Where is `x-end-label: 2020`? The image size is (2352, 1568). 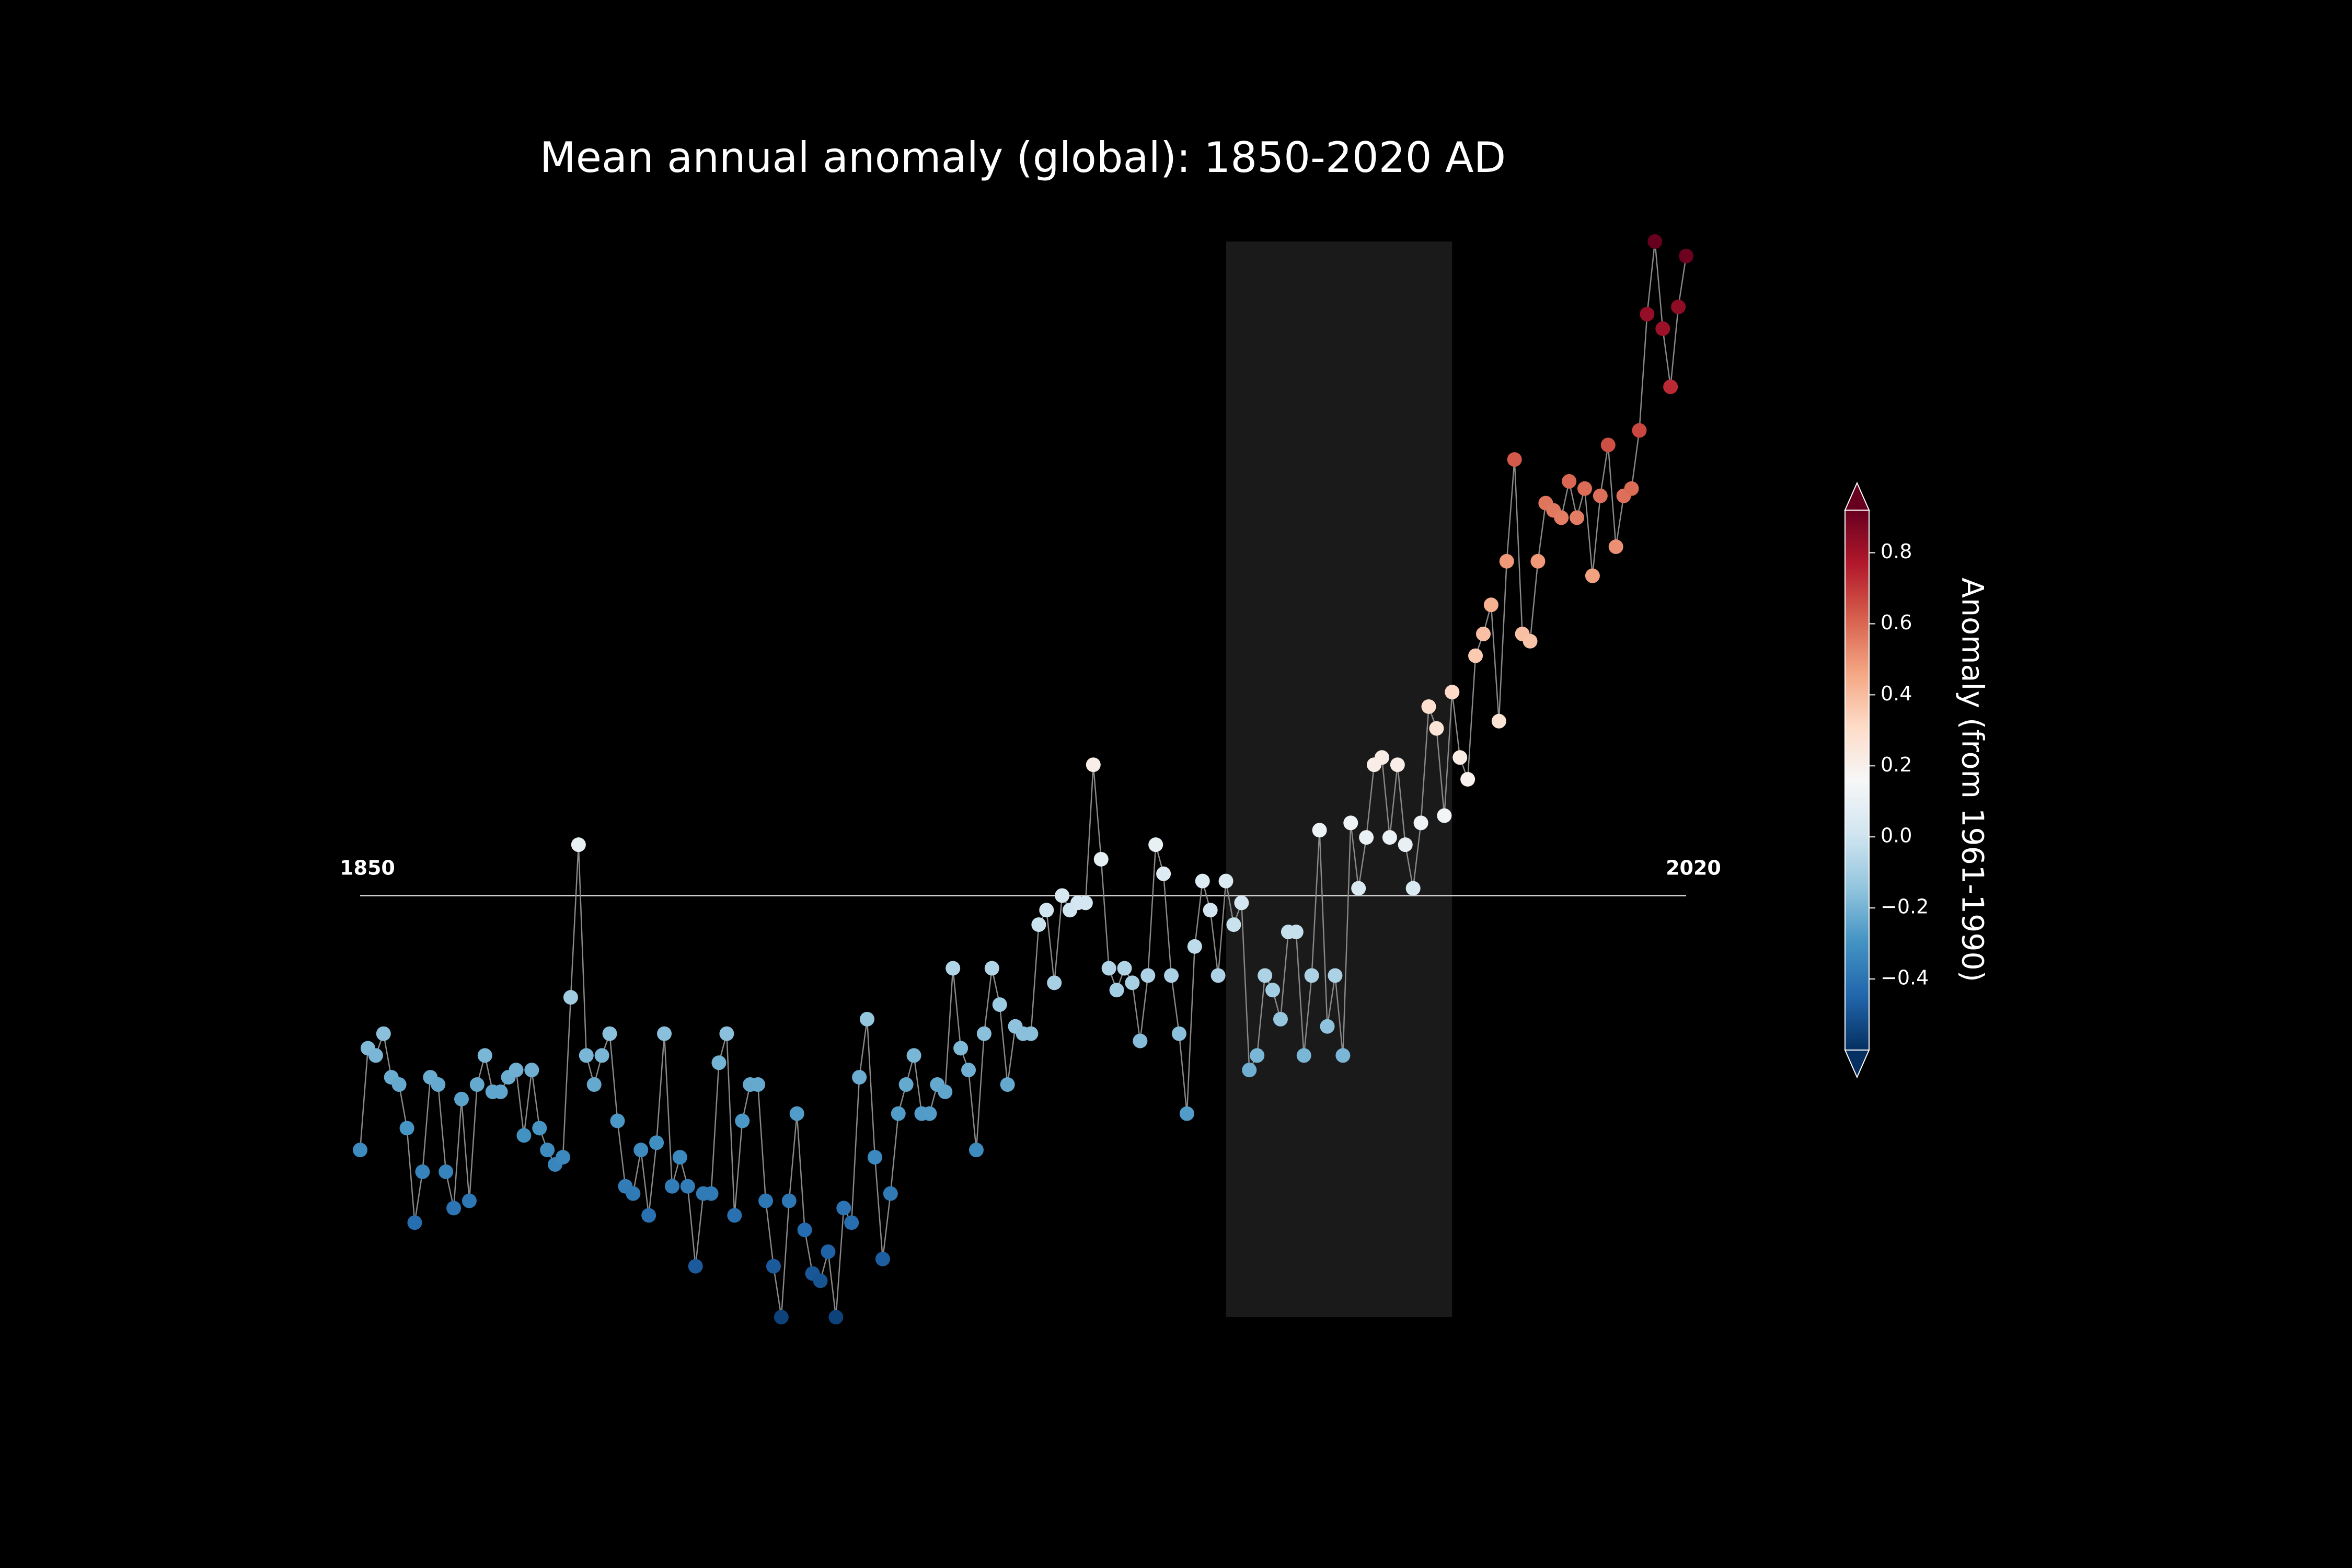 x-end-label: 2020 is located at coordinates (1693, 867).